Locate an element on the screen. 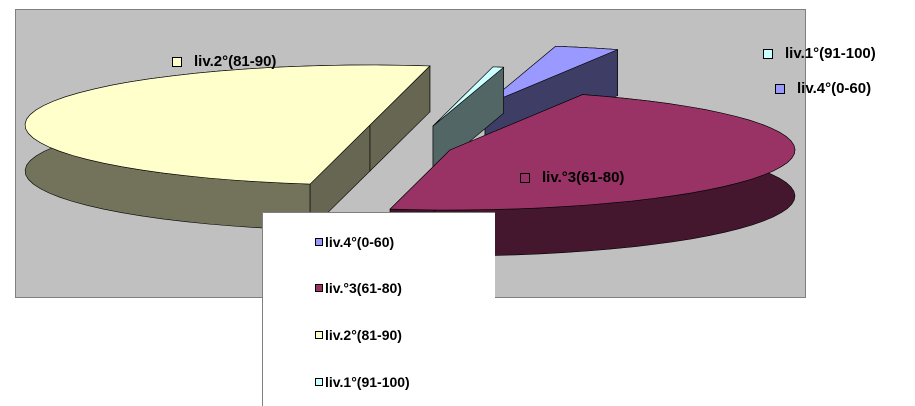 This screenshot has height=406, width=915. data-label-liv4: liv.4°(0-60) is located at coordinates (823, 88).